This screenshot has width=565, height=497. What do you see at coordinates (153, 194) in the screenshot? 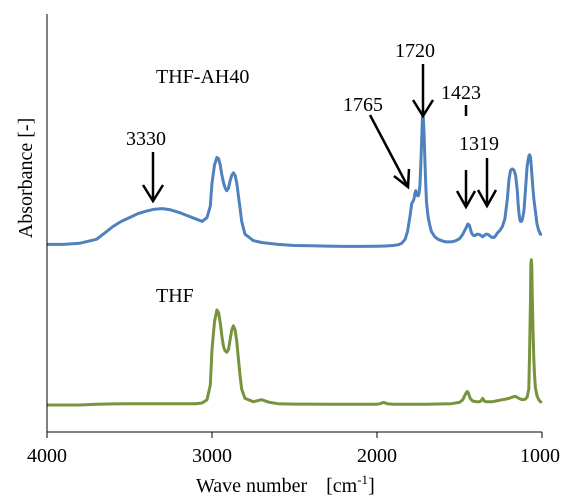
I see `annotation-3330-arrowhead` at bounding box center [153, 194].